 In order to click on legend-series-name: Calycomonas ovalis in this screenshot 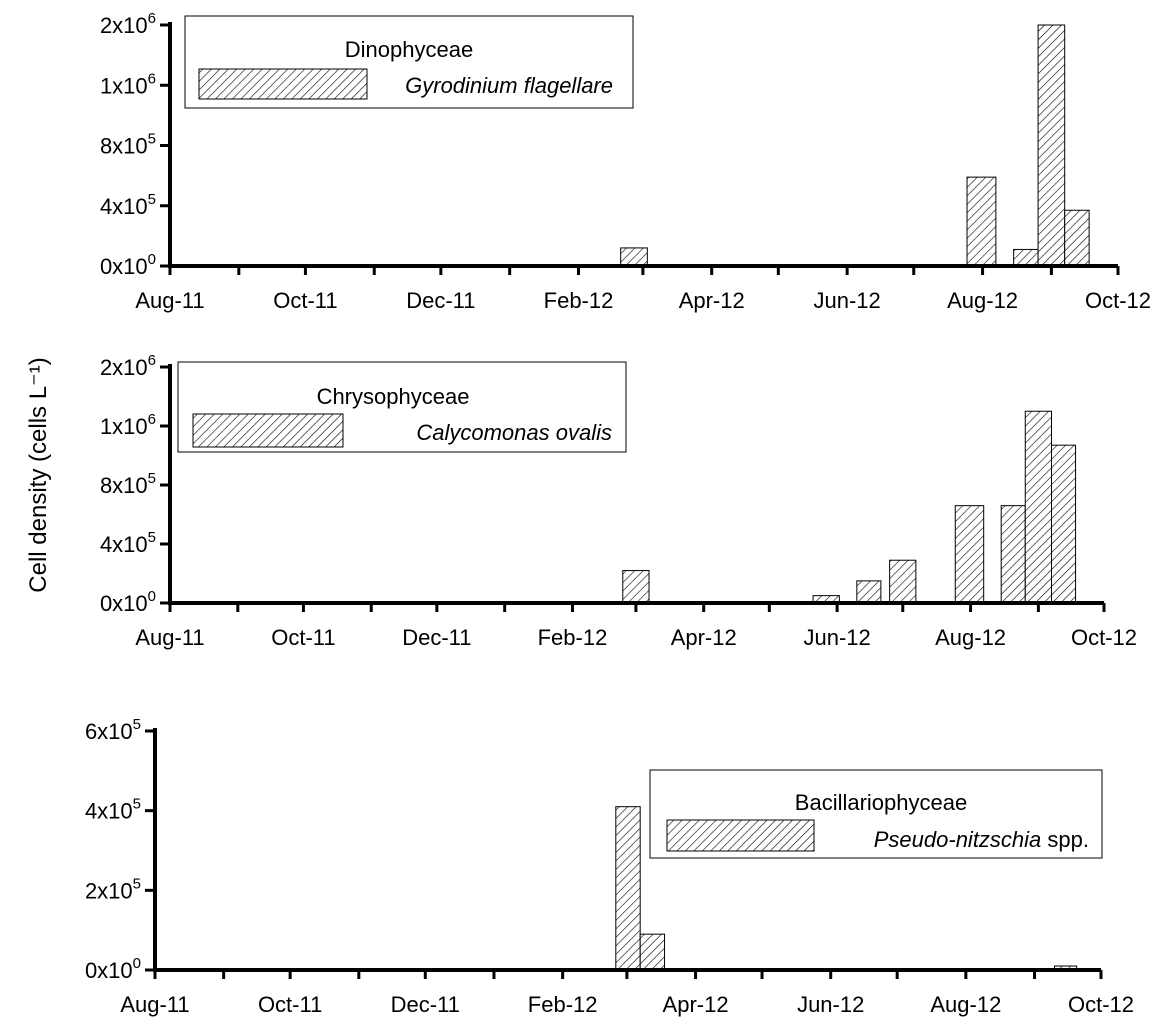, I will do `click(514, 432)`.